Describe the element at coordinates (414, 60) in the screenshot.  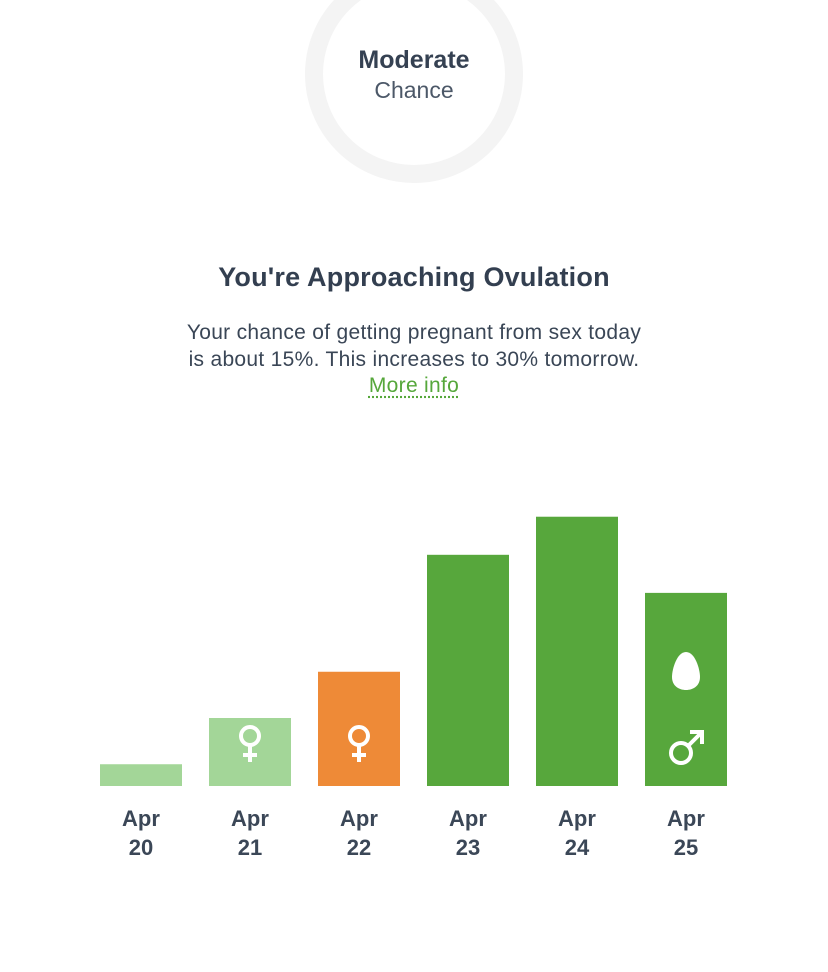
I see `chance-level: Moderate` at that location.